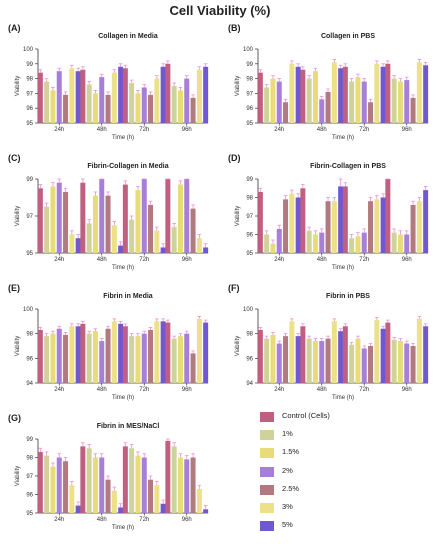 The height and width of the screenshot is (550, 440). What do you see at coordinates (248, 50) in the screenshot?
I see `y-tick-label: 100` at bounding box center [248, 50].